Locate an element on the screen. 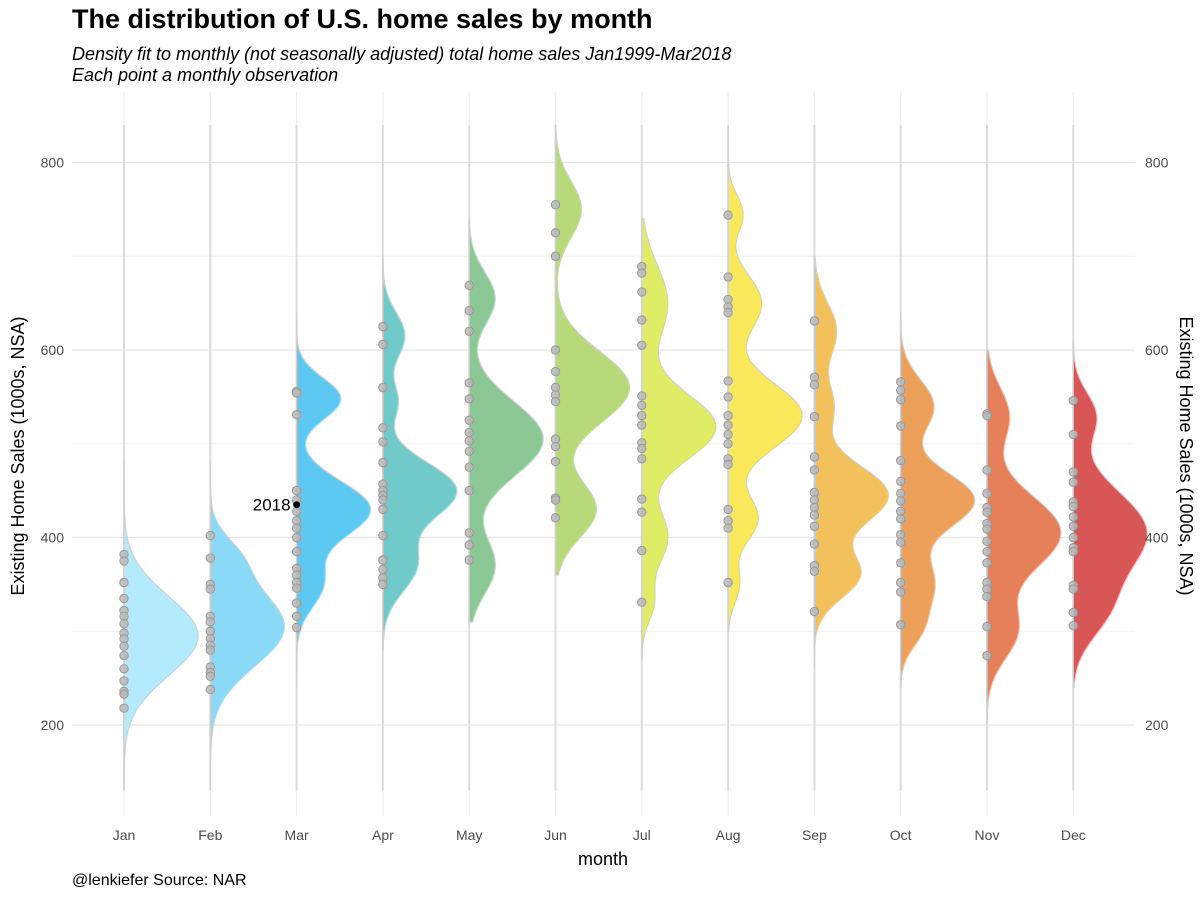 The height and width of the screenshot is (900, 1200). violin-feb is located at coordinates (247, 626).